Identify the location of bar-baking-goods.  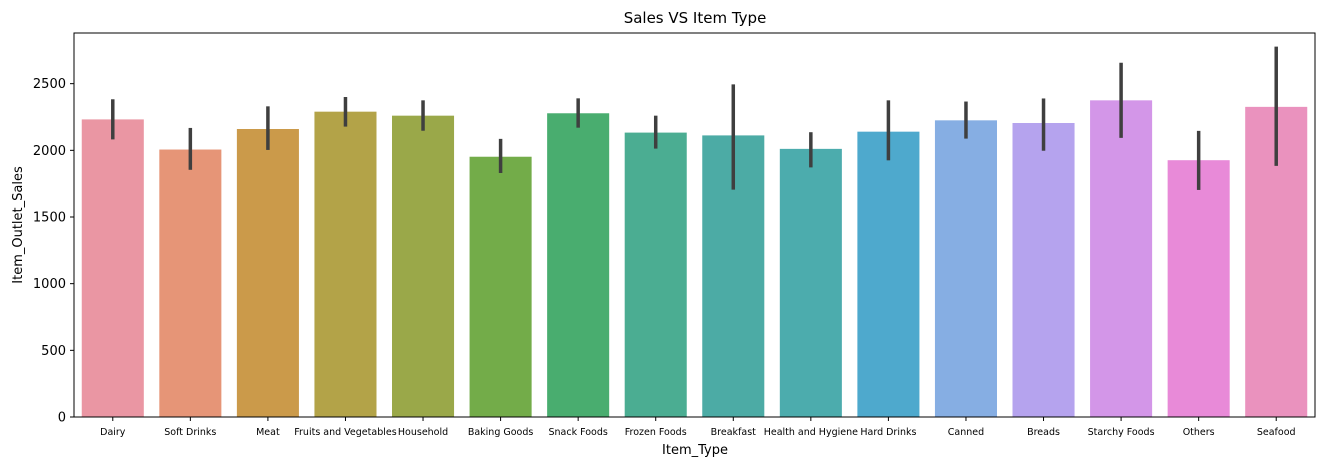
(500, 286).